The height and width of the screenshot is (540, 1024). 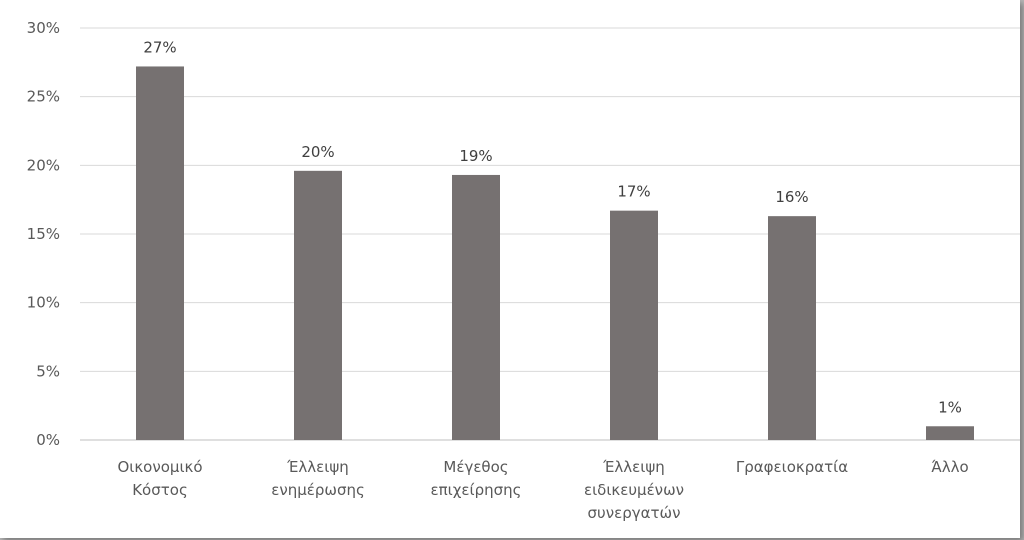 What do you see at coordinates (43, 97) in the screenshot?
I see `y-tick-label: 25%` at bounding box center [43, 97].